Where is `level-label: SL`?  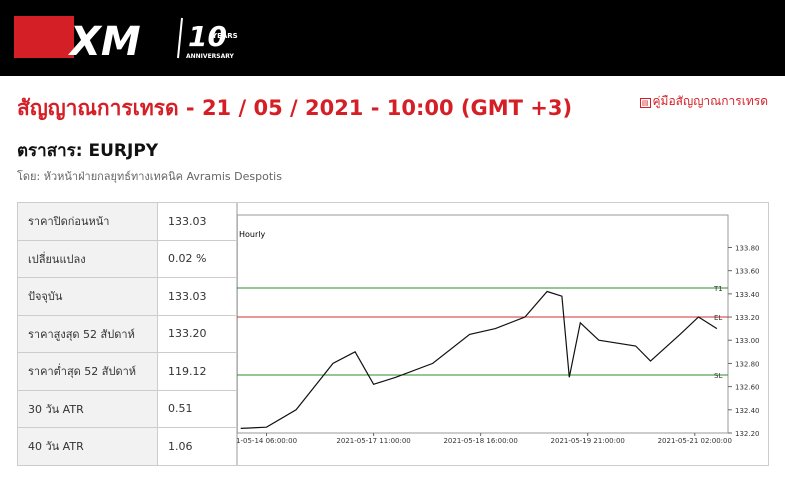 level-label: SL is located at coordinates (718, 376).